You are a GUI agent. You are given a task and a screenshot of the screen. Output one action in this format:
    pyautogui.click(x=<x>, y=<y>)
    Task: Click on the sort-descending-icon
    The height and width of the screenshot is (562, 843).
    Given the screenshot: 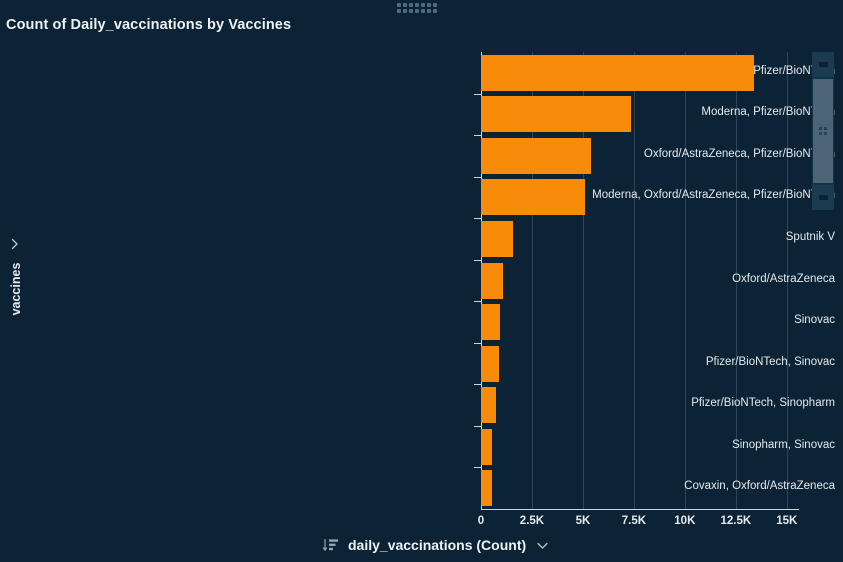 What is the action you would take?
    pyautogui.click(x=330, y=545)
    